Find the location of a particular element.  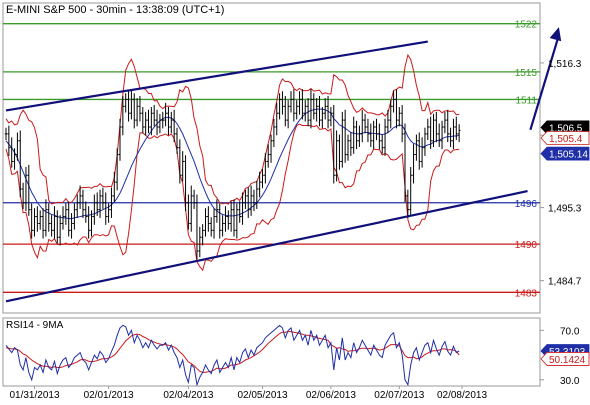

channel-upper-line is located at coordinates (216, 76).